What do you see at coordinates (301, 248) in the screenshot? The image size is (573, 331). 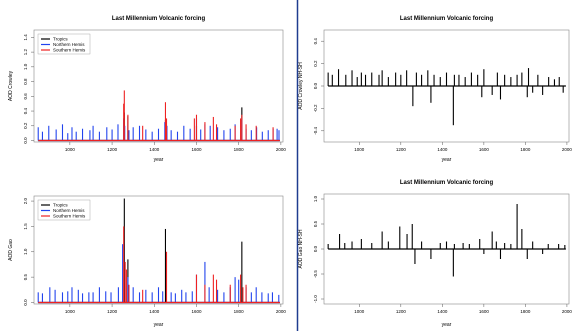 I see `y-axis-label: AOD Gao NH-SH` at bounding box center [301, 248].